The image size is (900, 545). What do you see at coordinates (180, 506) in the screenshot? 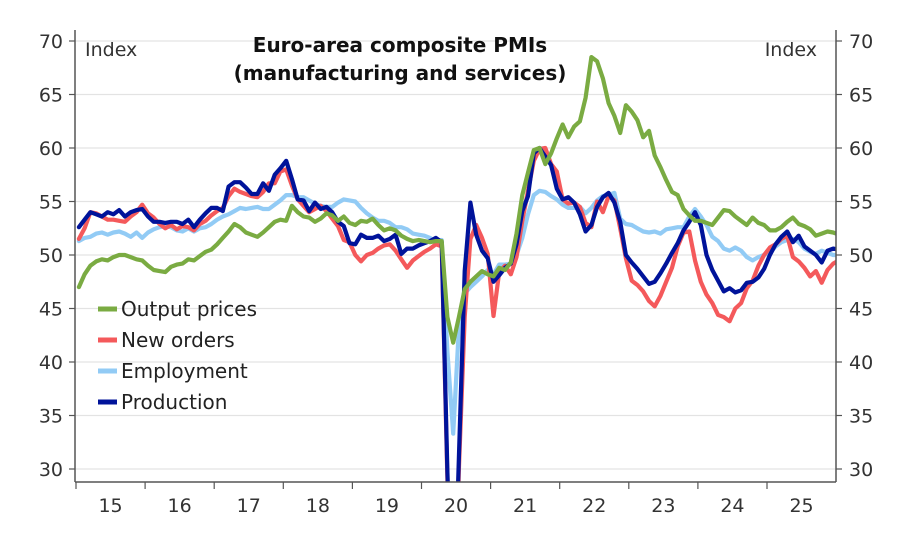
I see `x-tick-label: 16` at bounding box center [180, 506].